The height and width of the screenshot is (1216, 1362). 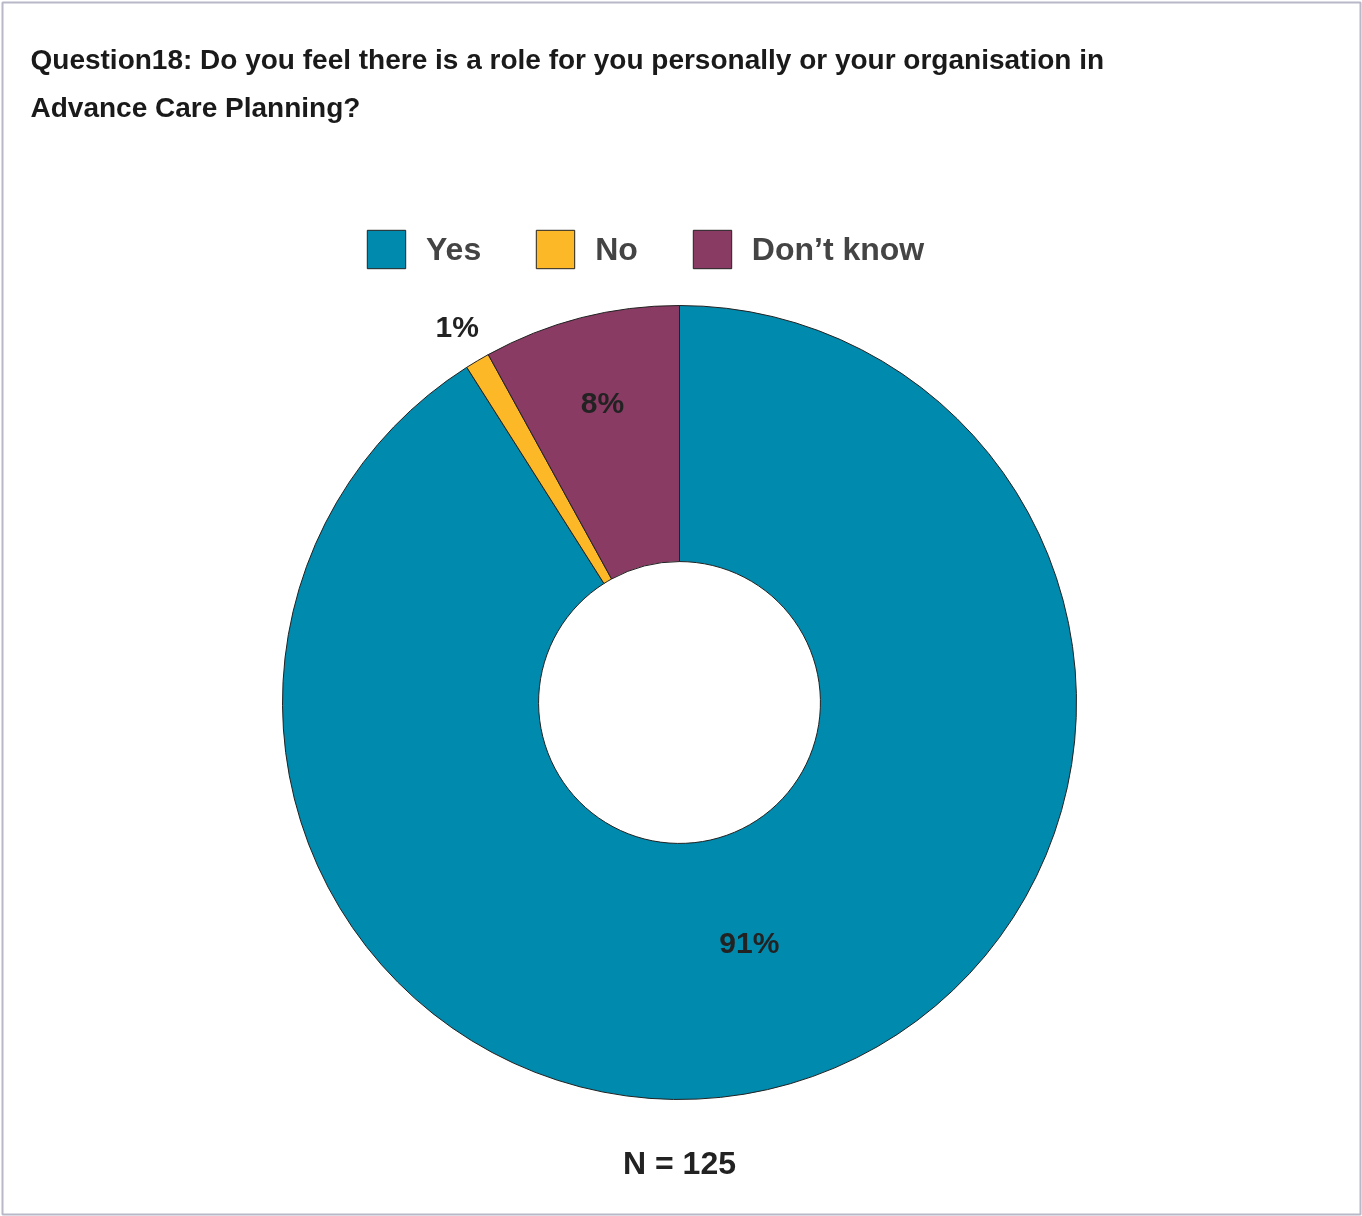 What do you see at coordinates (616, 249) in the screenshot?
I see `legend-label: No` at bounding box center [616, 249].